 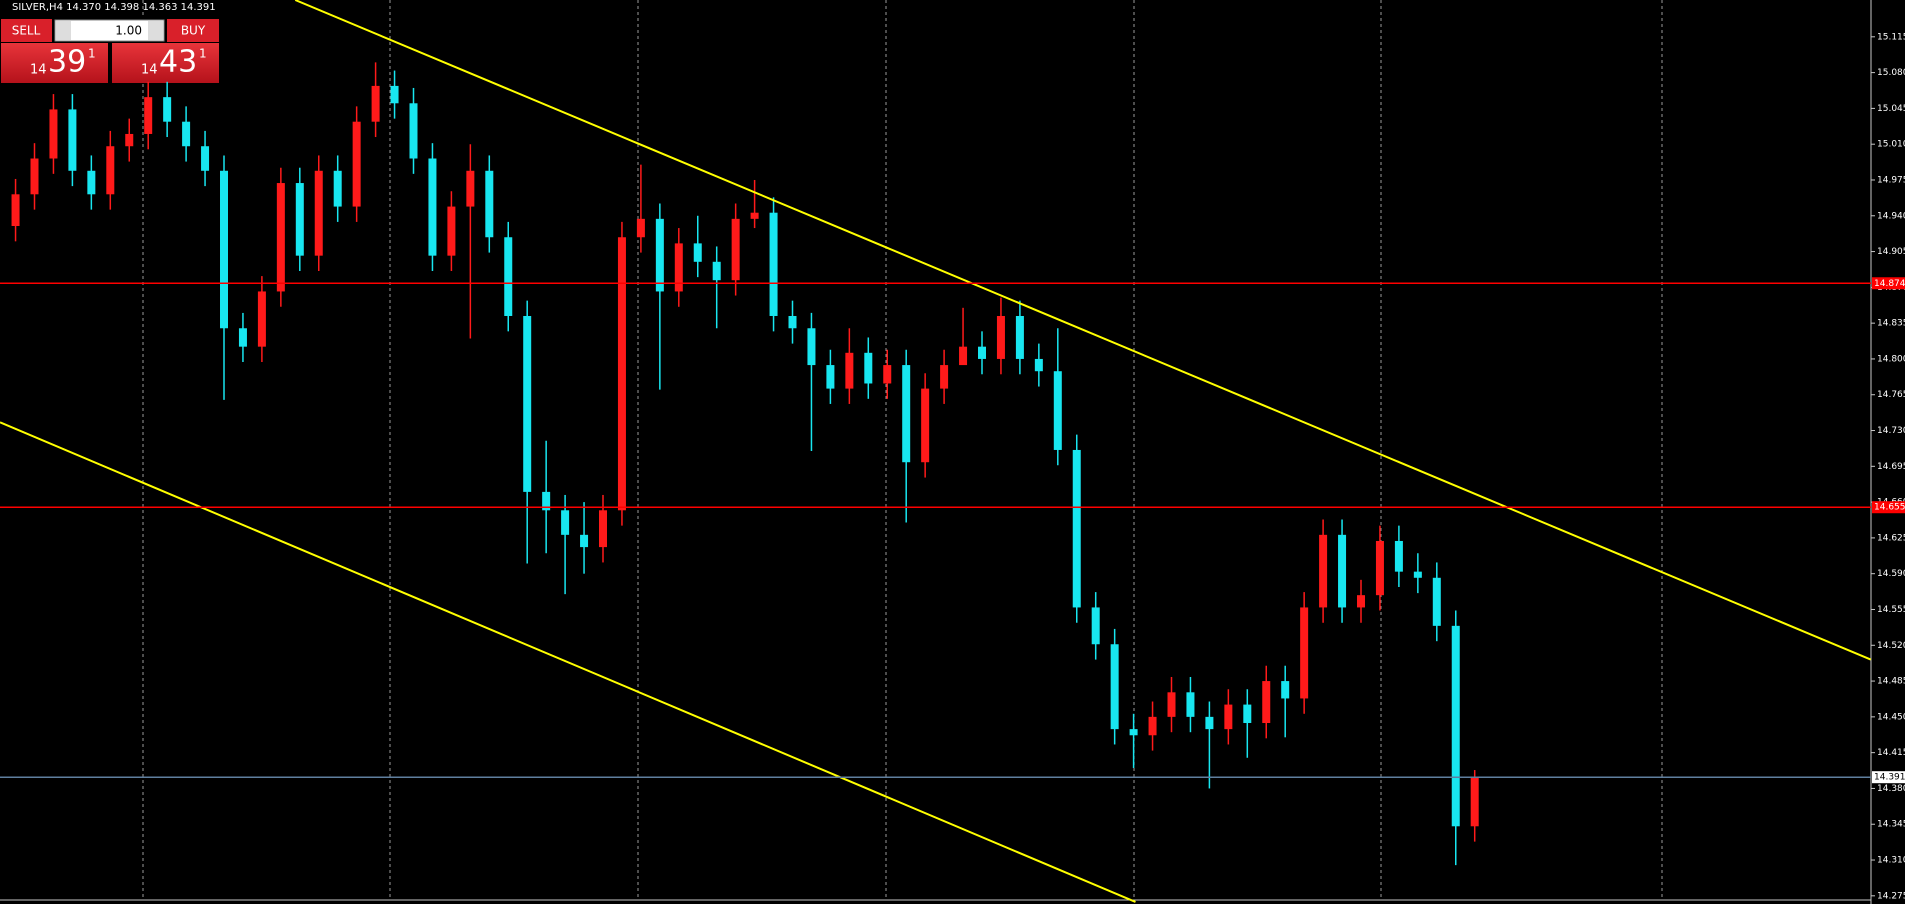 I want to click on y-tick-label: 14.975, so click(x=1891, y=180).